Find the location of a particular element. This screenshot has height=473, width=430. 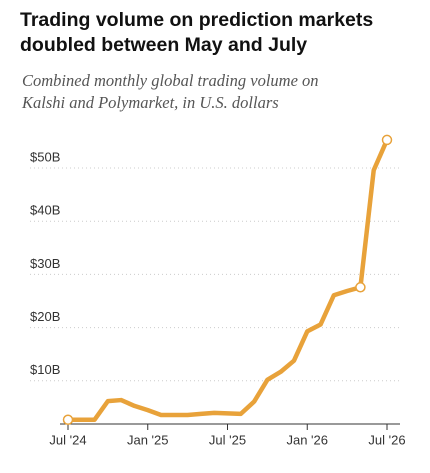

y-tick-label: $50B is located at coordinates (45, 156).